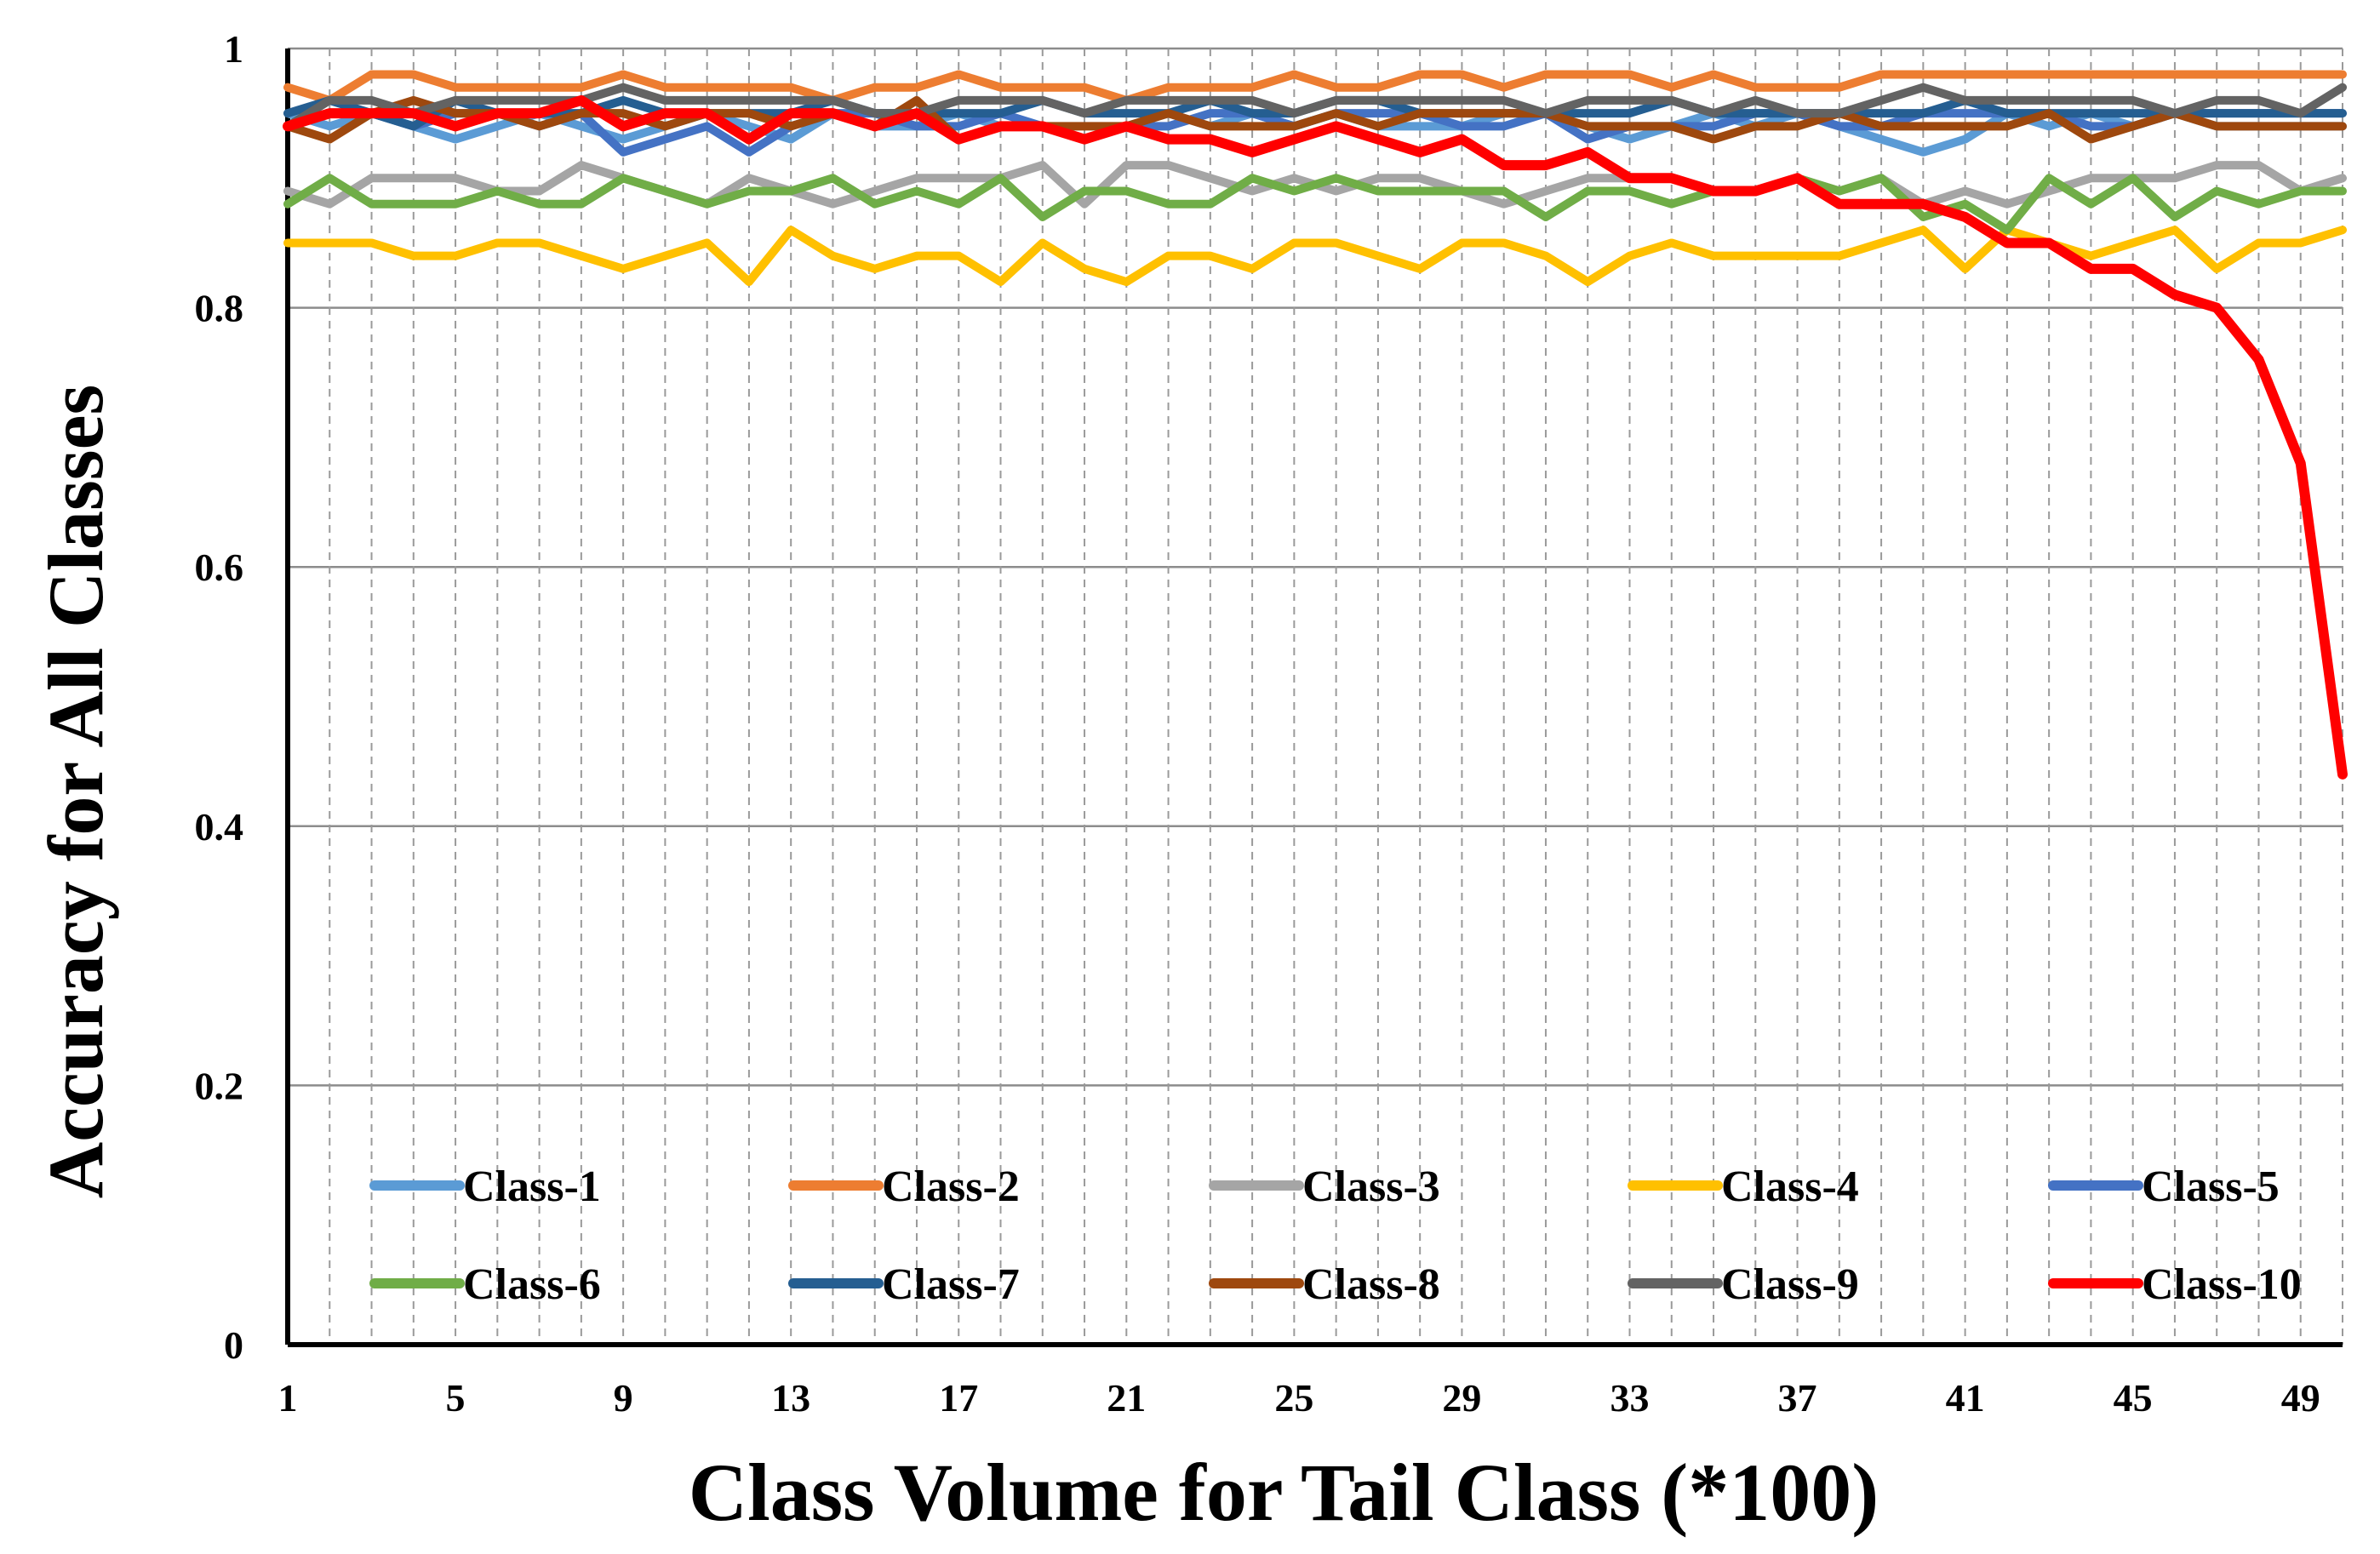 The width and height of the screenshot is (2380, 1554). I want to click on y-tick-label: 0.8, so click(219, 308).